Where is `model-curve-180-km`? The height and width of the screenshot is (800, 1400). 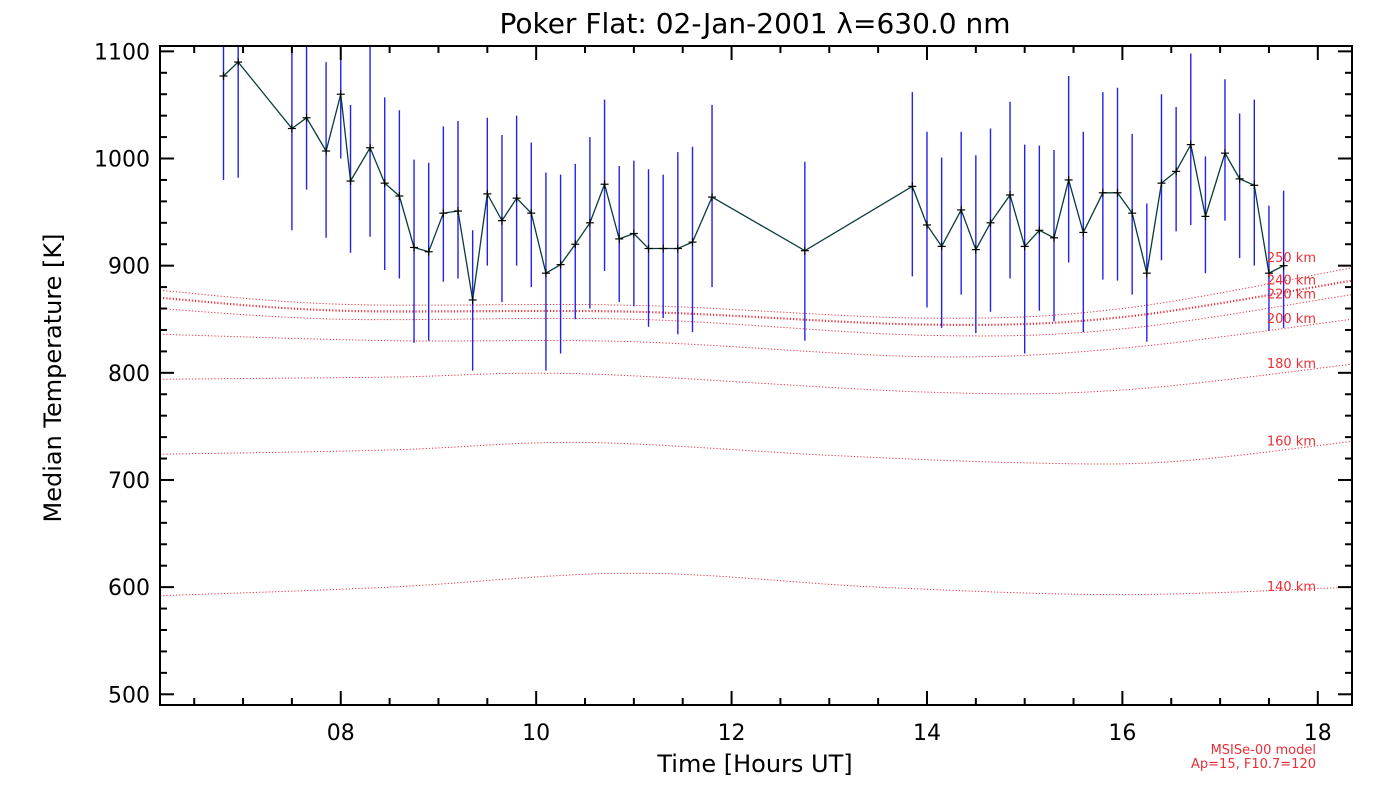 model-curve-180-km is located at coordinates (756, 379).